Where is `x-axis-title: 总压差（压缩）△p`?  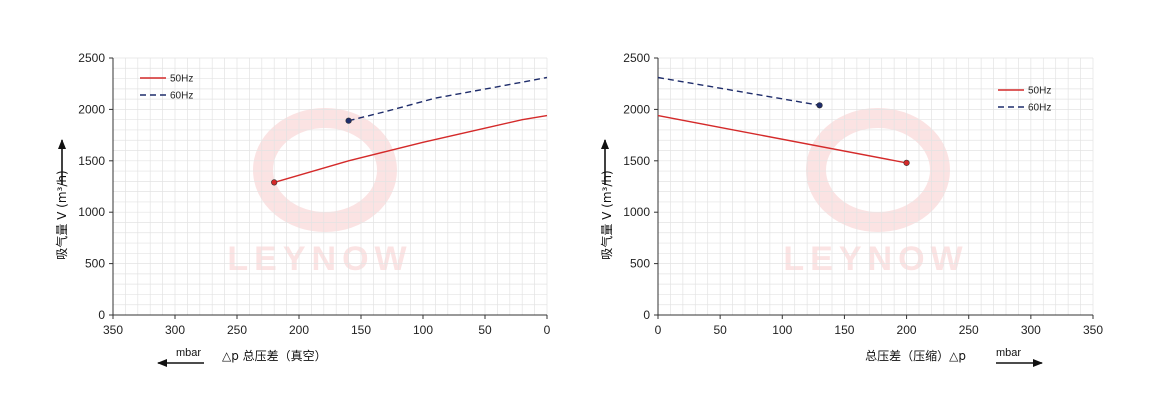
x-axis-title: 总压差（压缩）△p is located at coordinates (915, 355).